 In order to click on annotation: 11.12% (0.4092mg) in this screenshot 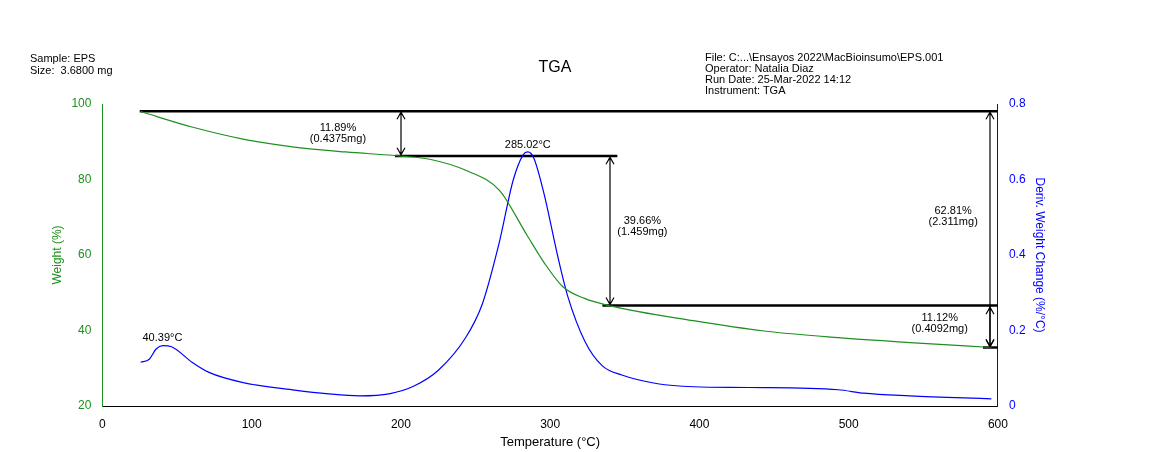, I will do `click(939, 322)`.